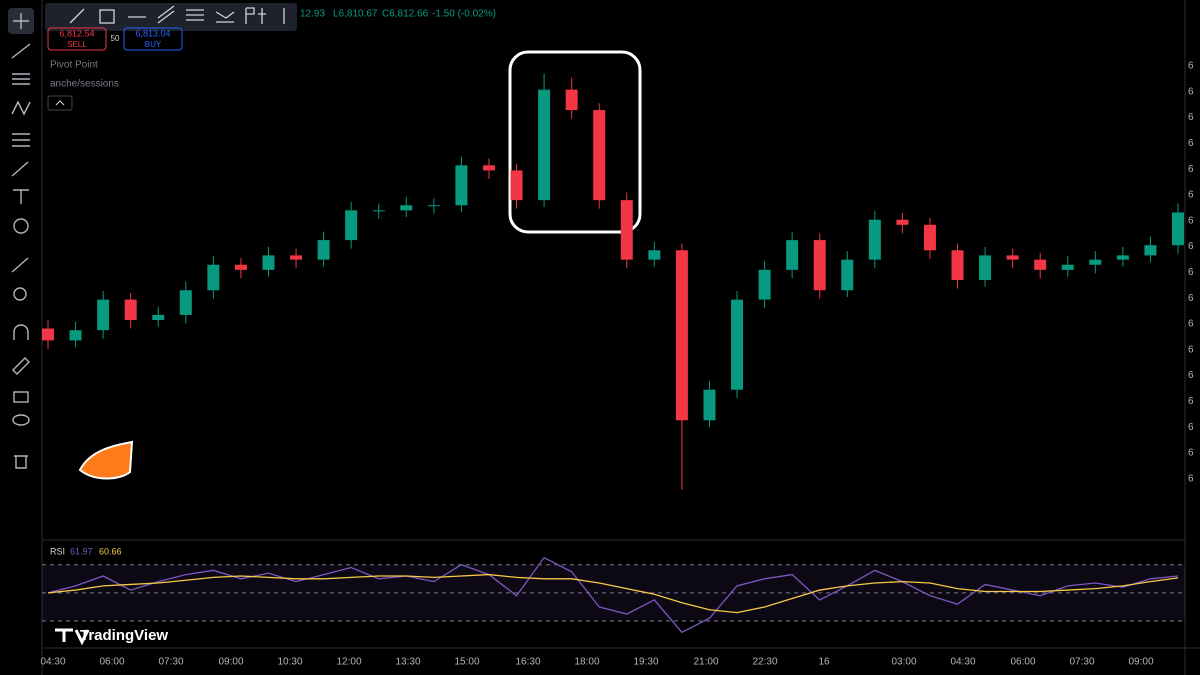  Describe the element at coordinates (250, 15) in the screenshot. I see `flag-tool` at that location.